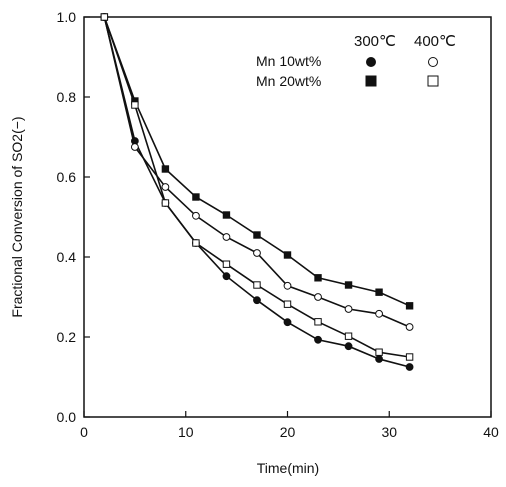 The image size is (506, 487). Describe the element at coordinates (186, 432) in the screenshot. I see `x-tick-label: 10` at that location.